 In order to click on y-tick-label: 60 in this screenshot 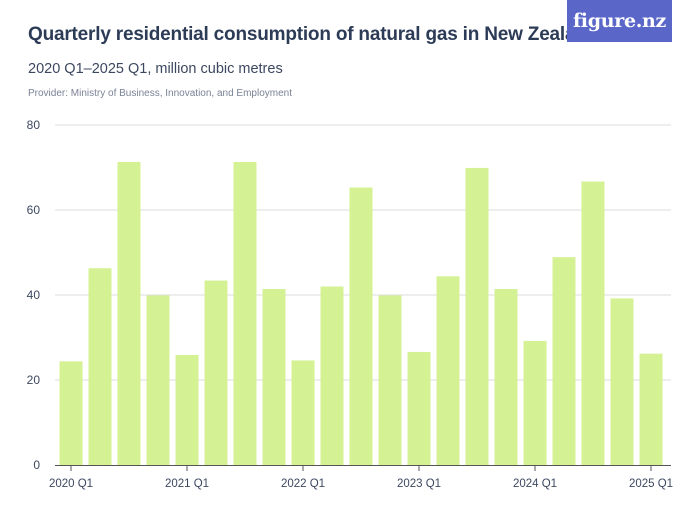, I will do `click(34, 210)`.